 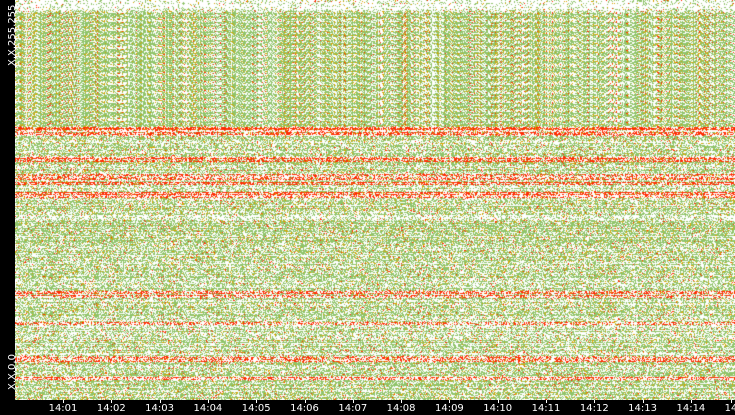 What do you see at coordinates (9, 200) in the screenshot?
I see `y-axis: X.X.255.255 X.X.0.0` at bounding box center [9, 200].